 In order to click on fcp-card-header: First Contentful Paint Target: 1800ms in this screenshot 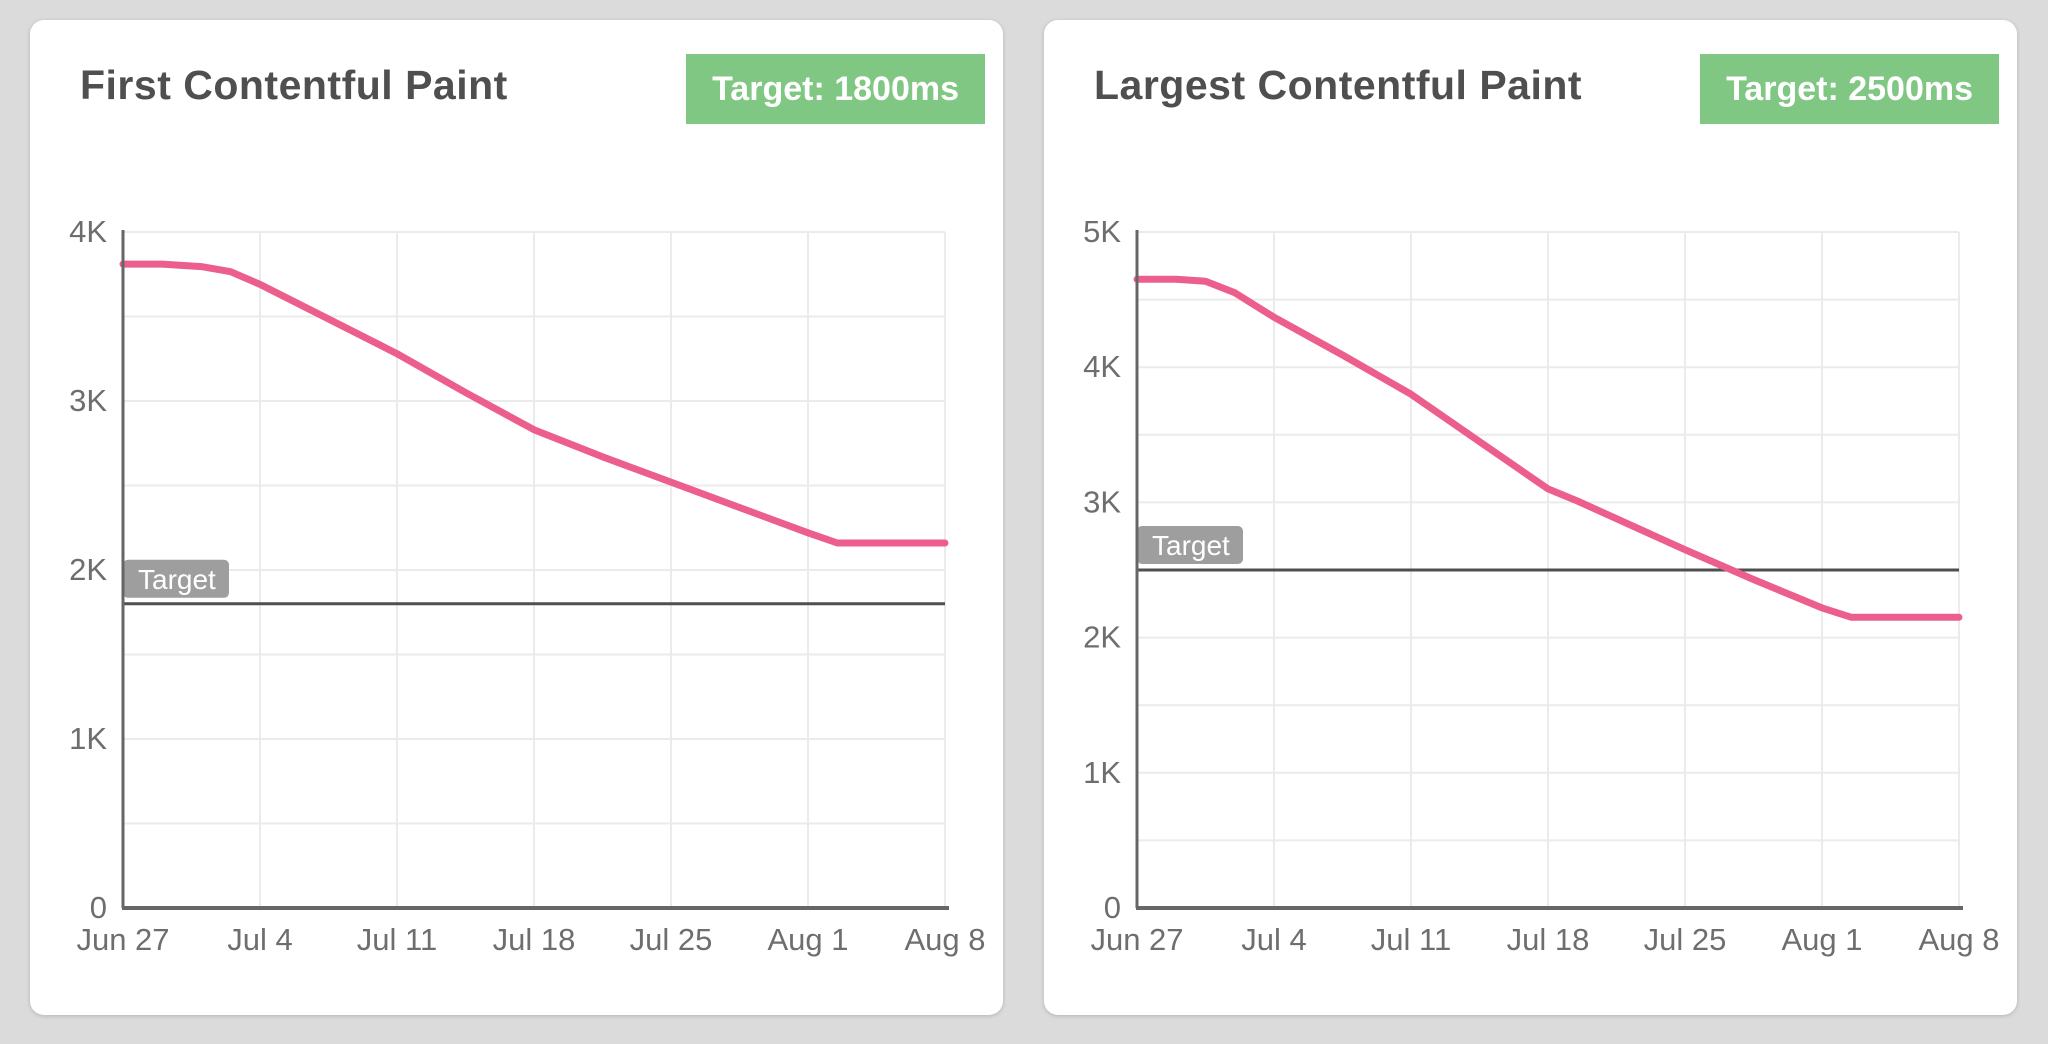, I will do `click(516, 77)`.